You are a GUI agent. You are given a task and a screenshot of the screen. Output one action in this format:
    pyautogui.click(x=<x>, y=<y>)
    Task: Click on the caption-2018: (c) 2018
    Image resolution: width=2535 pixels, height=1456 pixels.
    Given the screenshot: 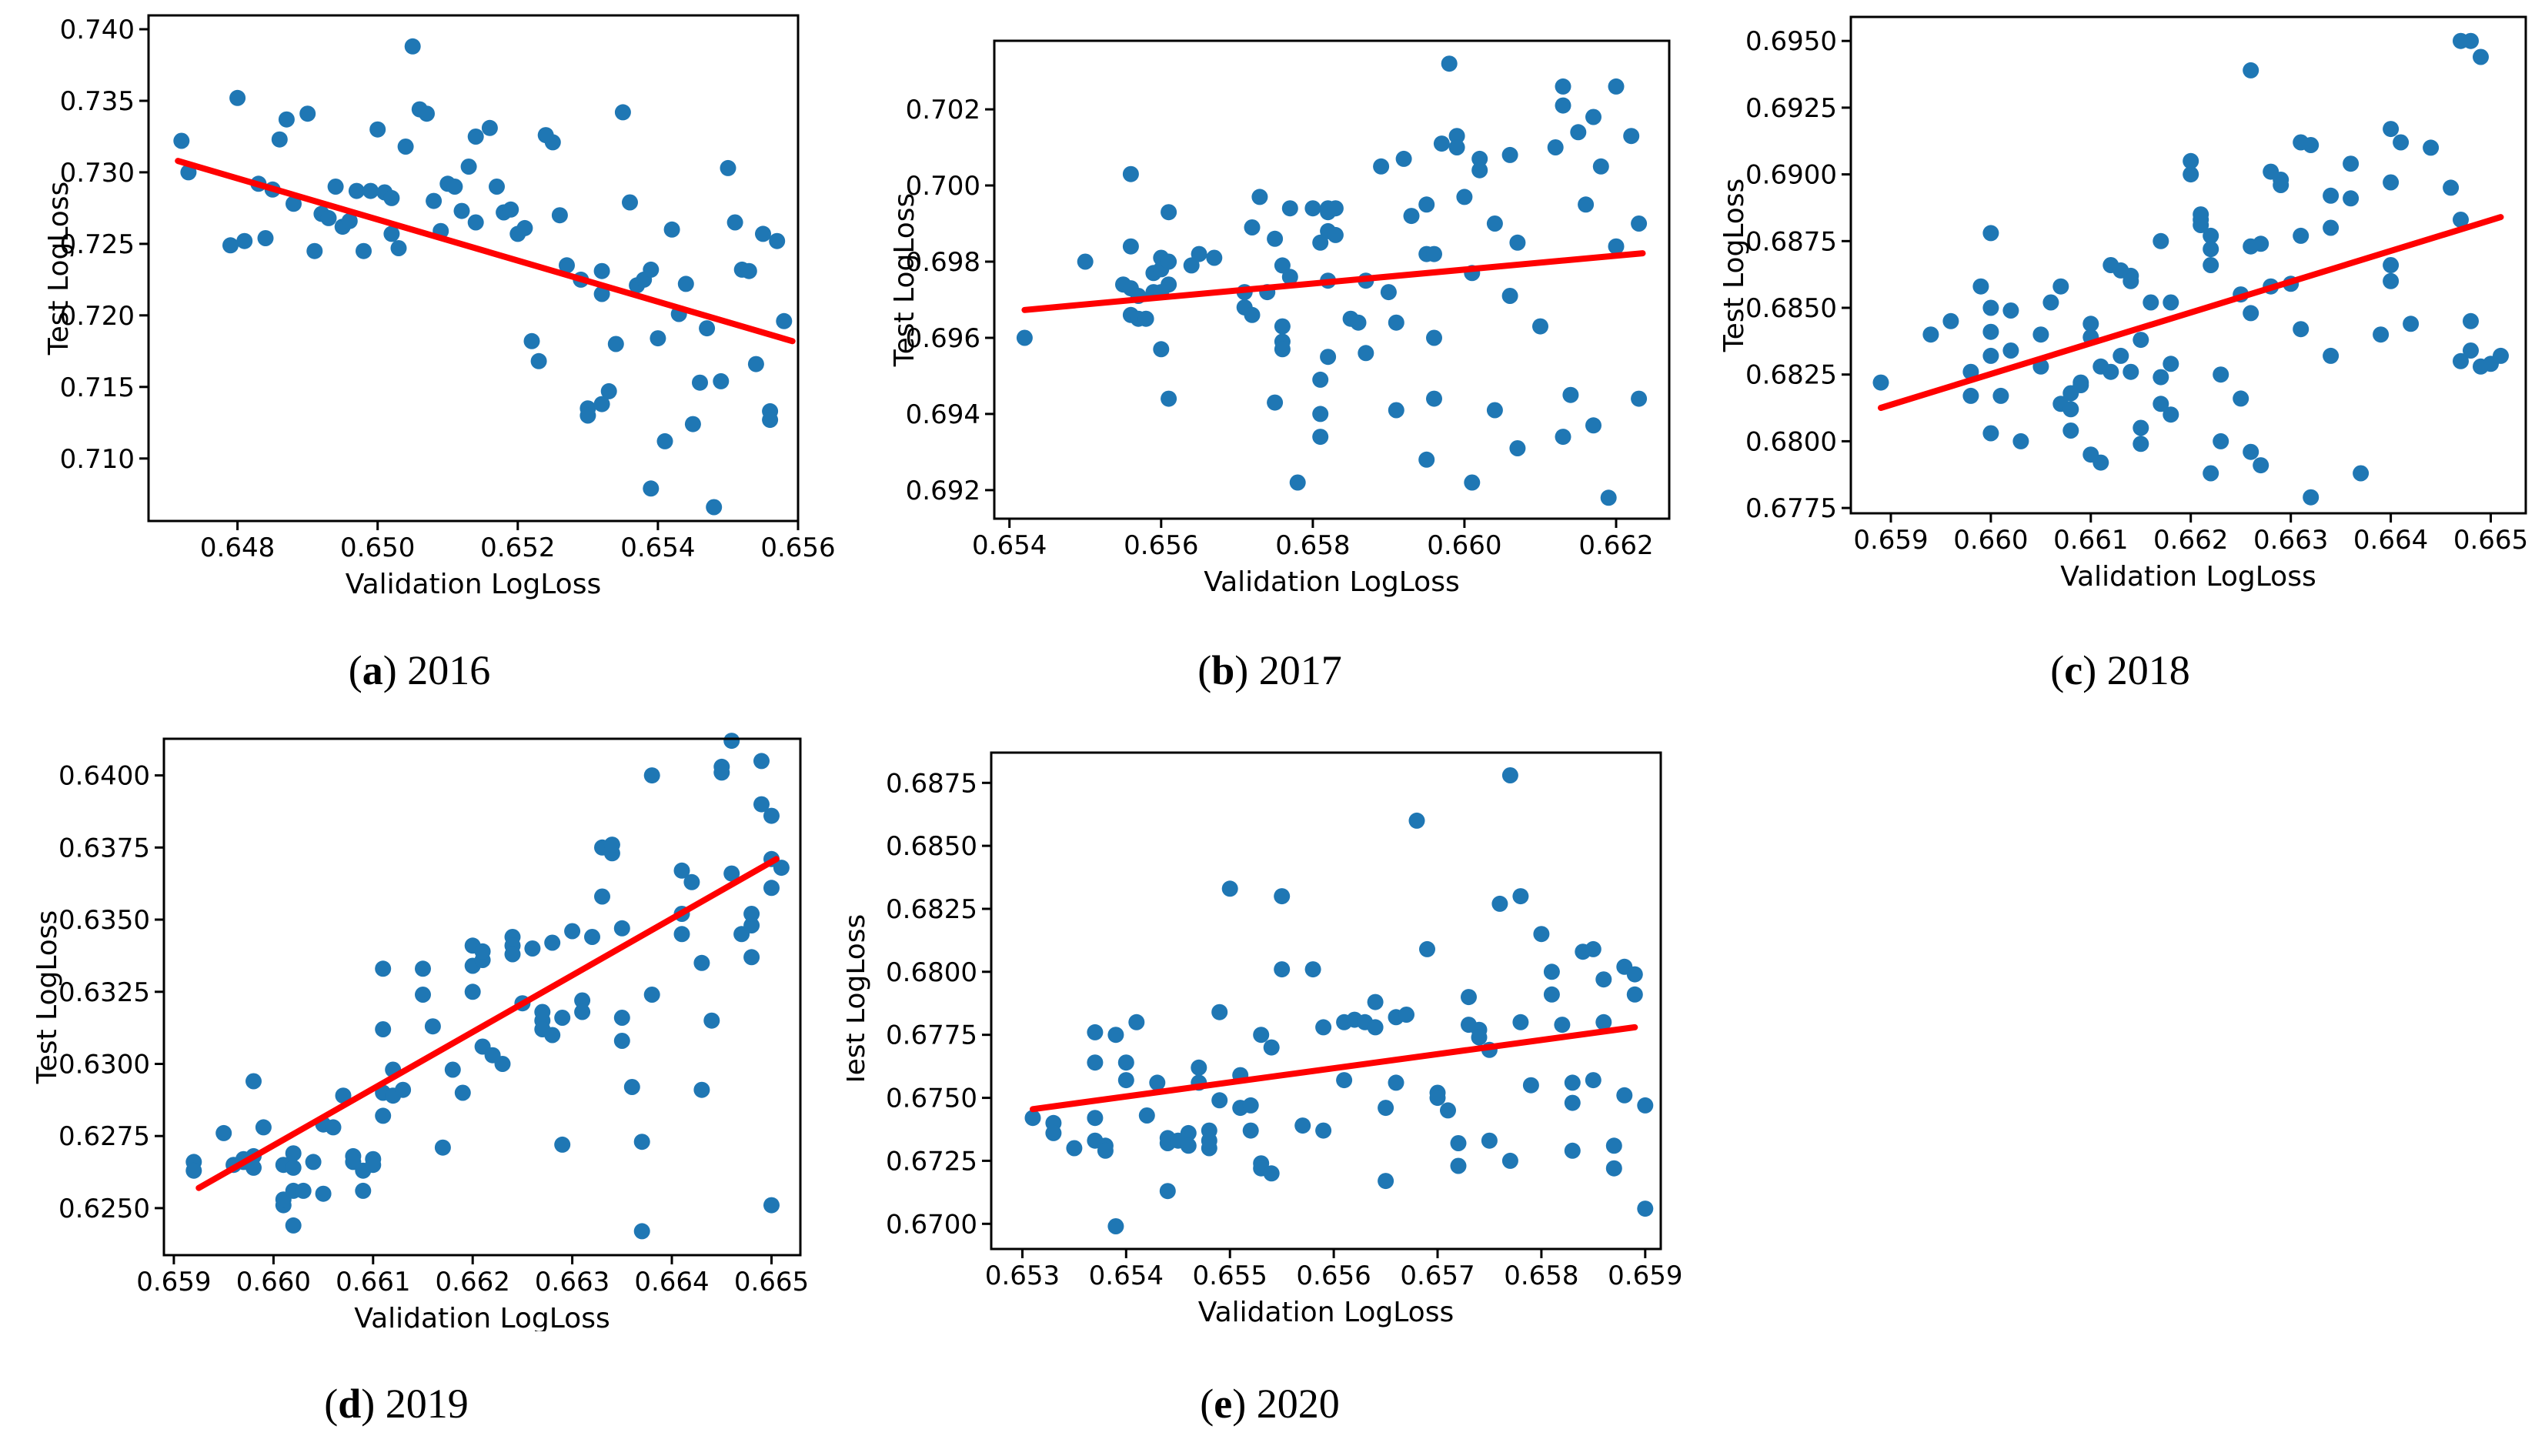 What is the action you would take?
    pyautogui.click(x=2119, y=670)
    